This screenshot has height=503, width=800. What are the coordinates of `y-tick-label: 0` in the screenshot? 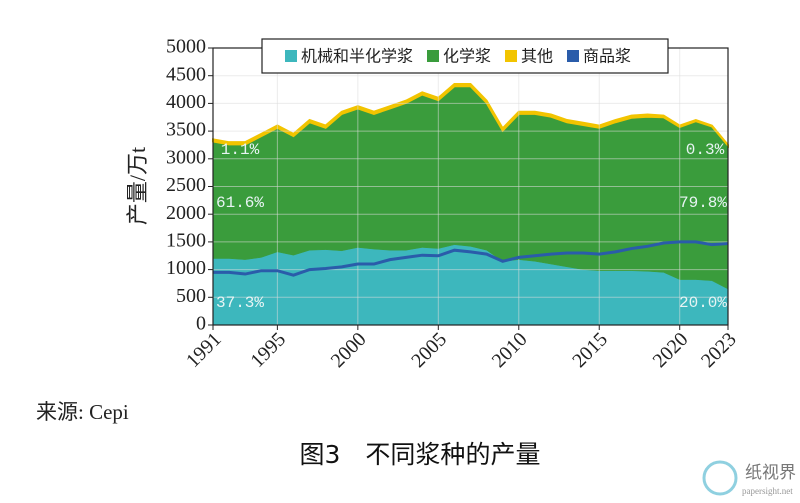 It's located at (201, 324).